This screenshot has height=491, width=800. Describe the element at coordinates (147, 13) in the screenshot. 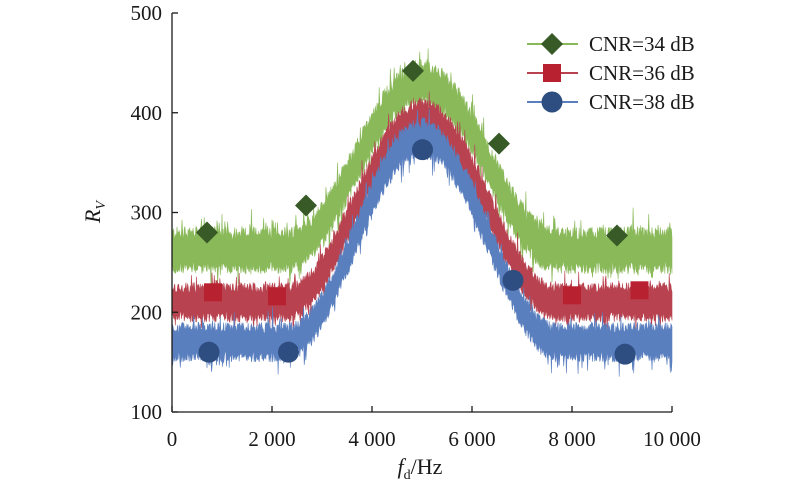

I see `y-tick-label: 500` at that location.